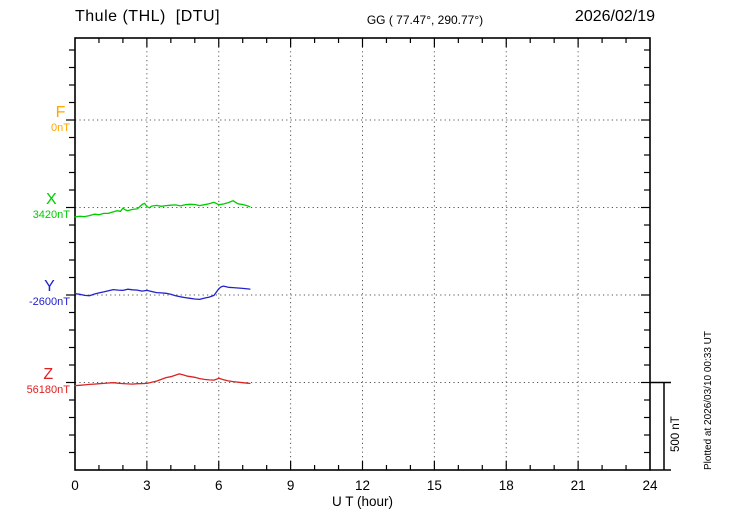  What do you see at coordinates (434, 485) in the screenshot?
I see `svg-text: 15` at bounding box center [434, 485].